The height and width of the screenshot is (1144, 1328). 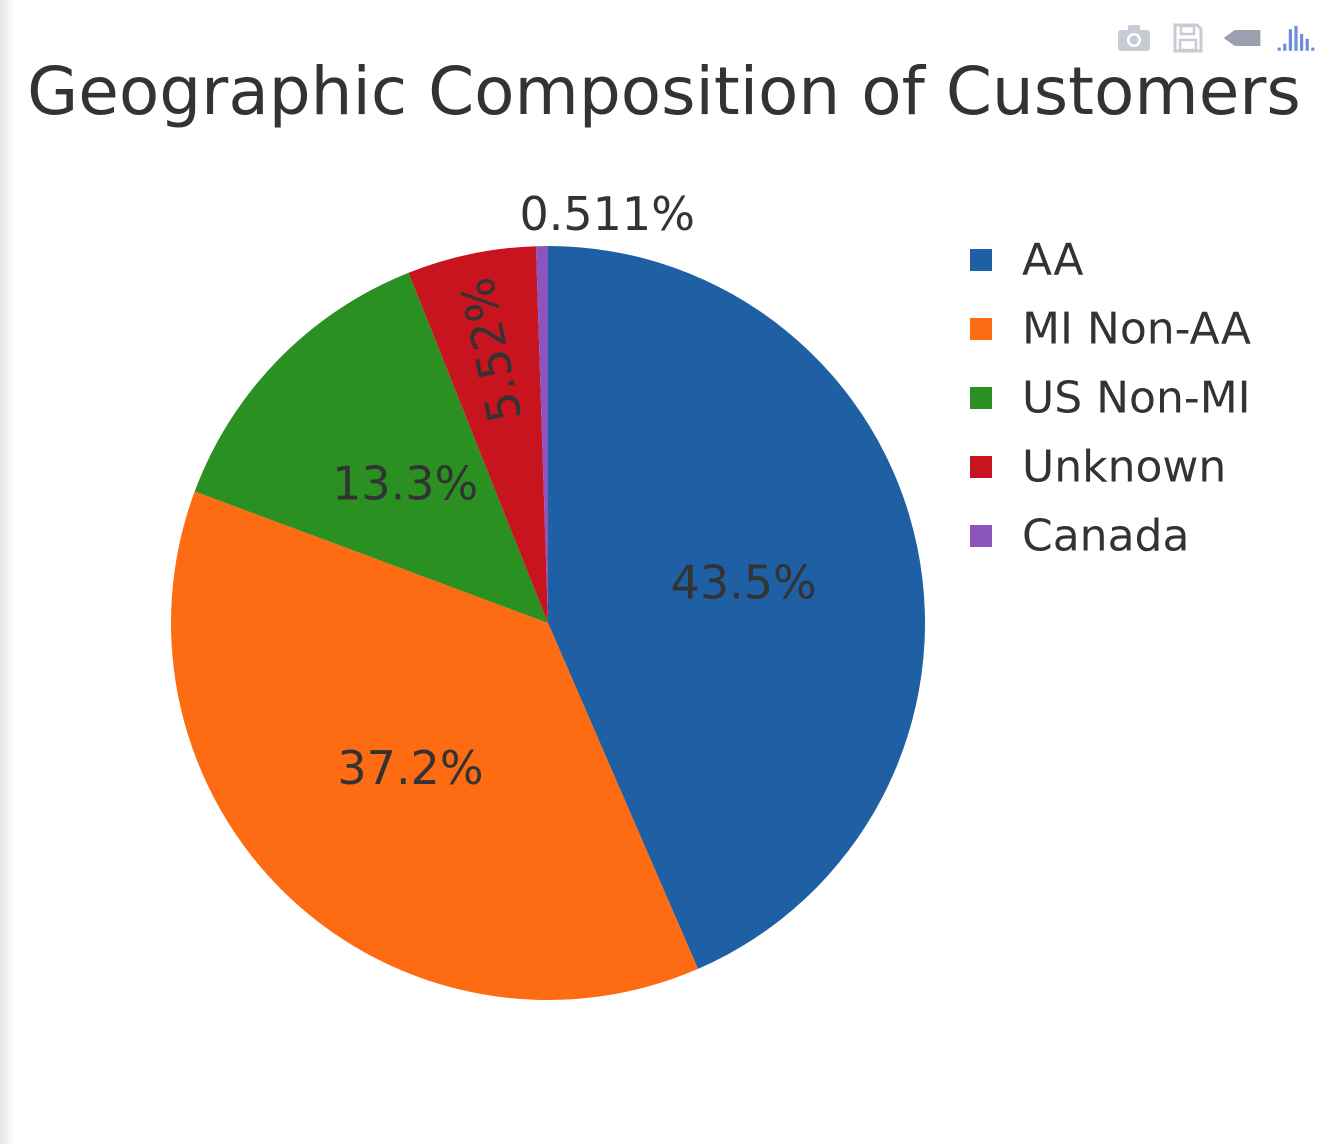 What do you see at coordinates (7, 572) in the screenshot?
I see `left-shade` at bounding box center [7, 572].